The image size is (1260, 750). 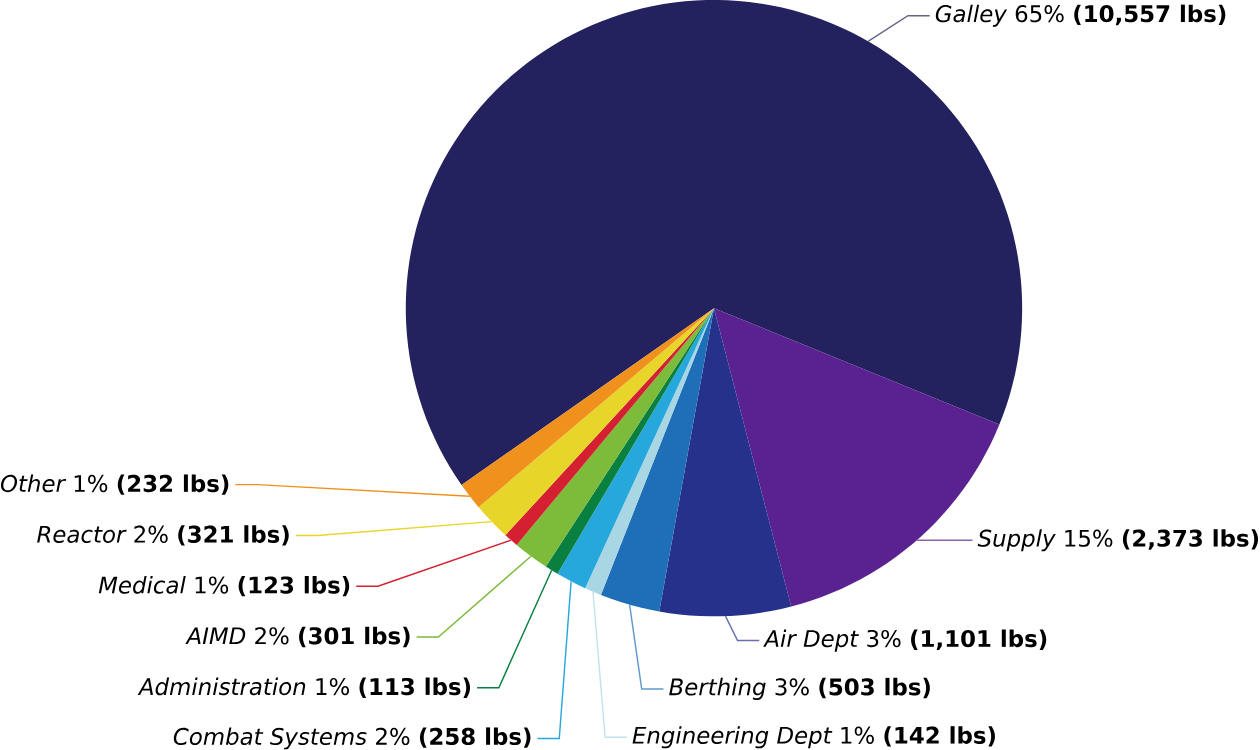 What do you see at coordinates (453, 738) in the screenshot?
I see `data-label: 2% (258 lbs)` at bounding box center [453, 738].